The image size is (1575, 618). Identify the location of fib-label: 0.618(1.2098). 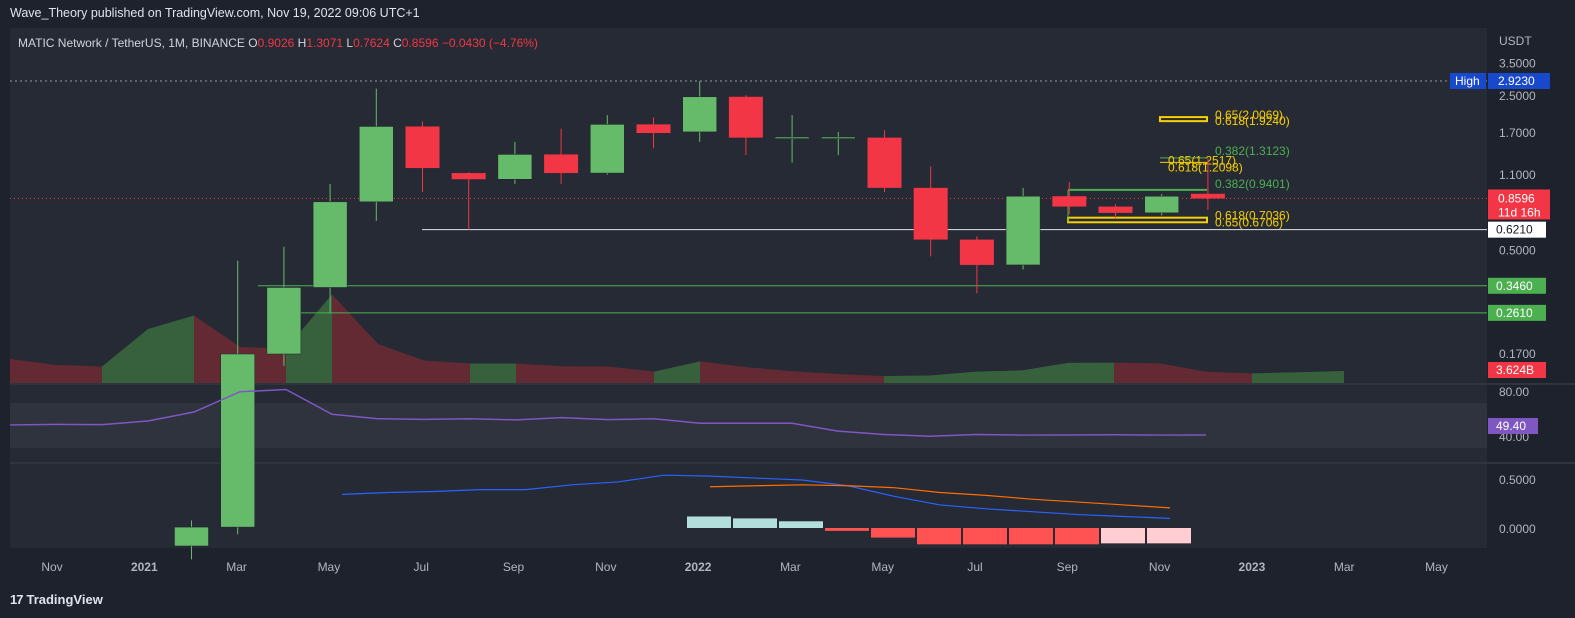
(1205, 168).